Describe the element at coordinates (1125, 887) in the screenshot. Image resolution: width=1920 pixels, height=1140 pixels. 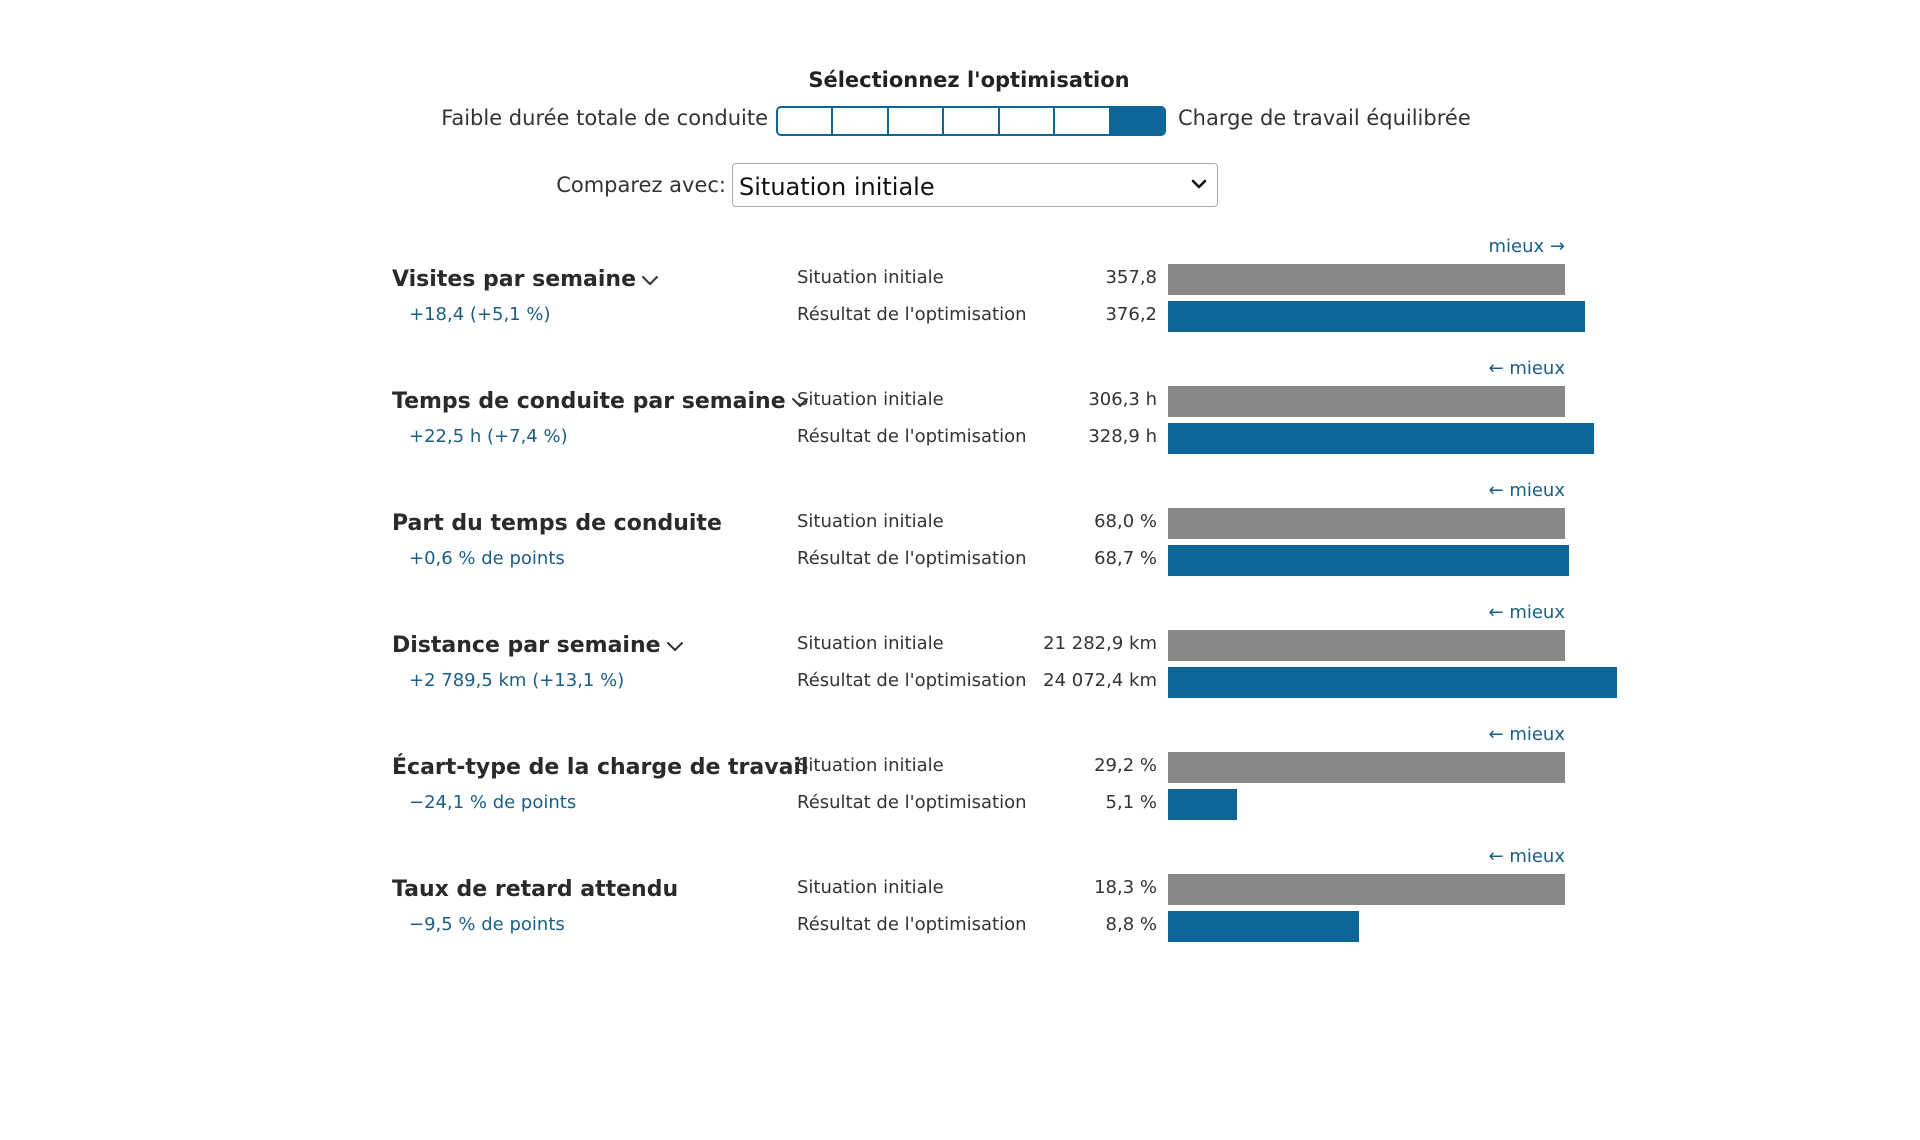
I see `initial-value: 18,3 %` at that location.